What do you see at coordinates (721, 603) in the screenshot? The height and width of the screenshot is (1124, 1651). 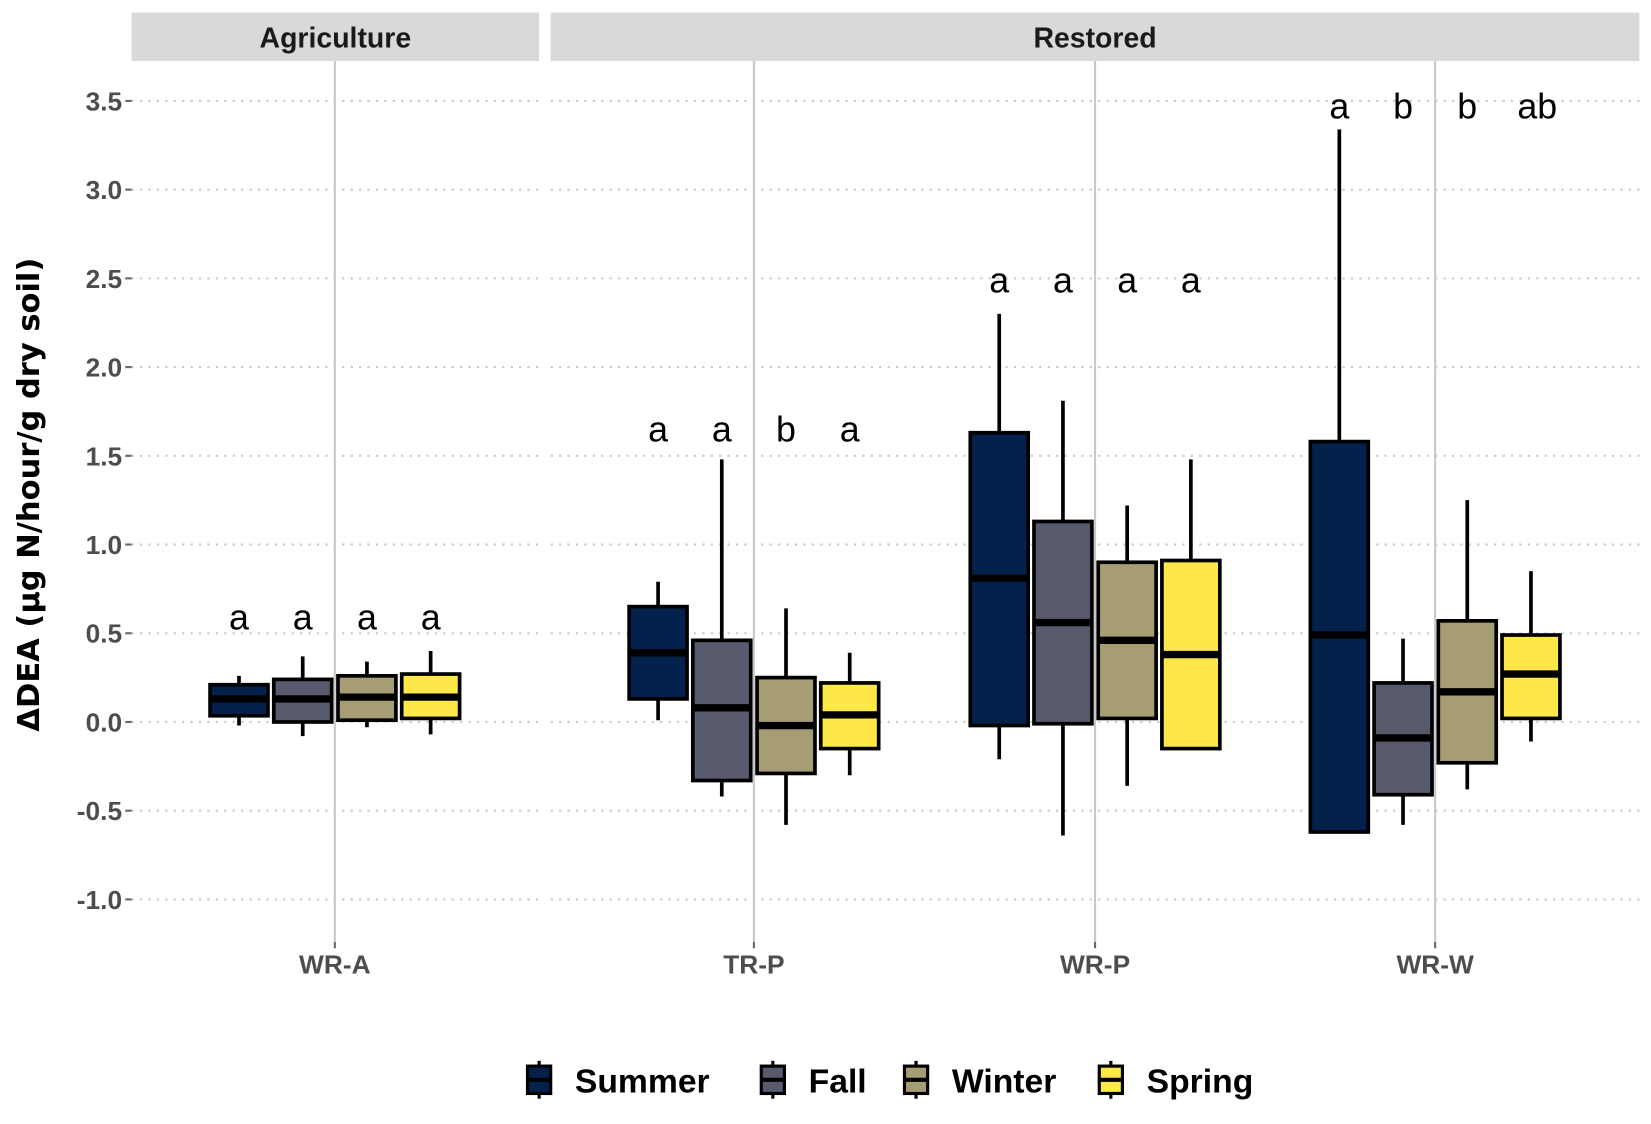 I see `box-tr-p-fall: a` at bounding box center [721, 603].